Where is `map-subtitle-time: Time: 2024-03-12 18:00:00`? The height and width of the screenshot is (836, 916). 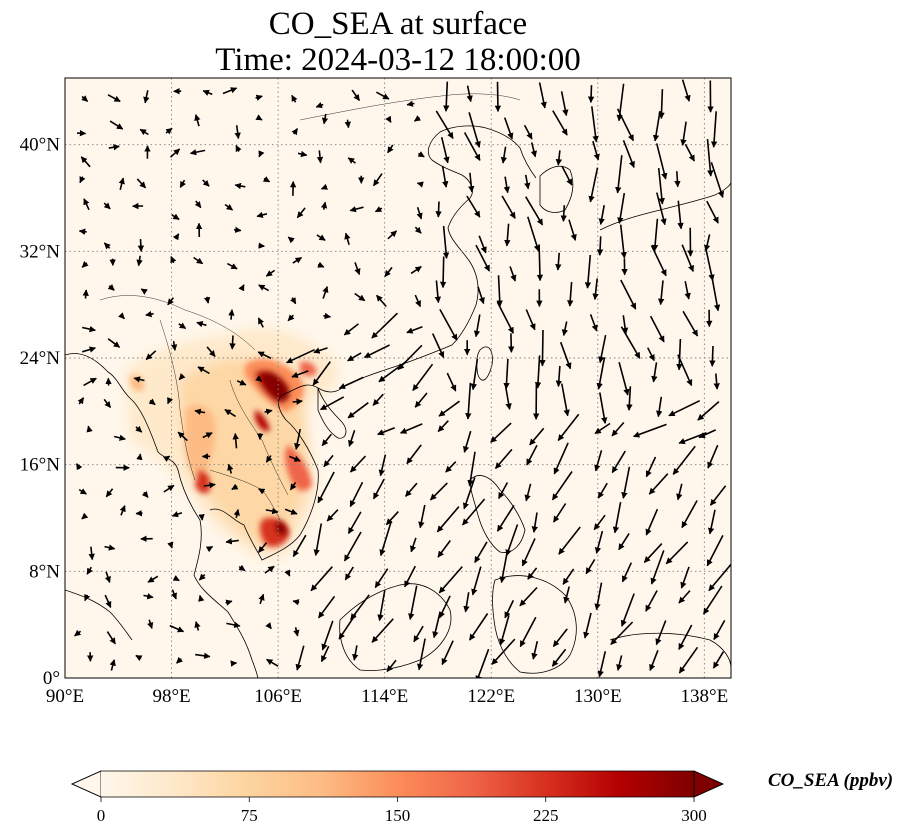 map-subtitle-time: Time: 2024-03-12 18:00:00 is located at coordinates (398, 60).